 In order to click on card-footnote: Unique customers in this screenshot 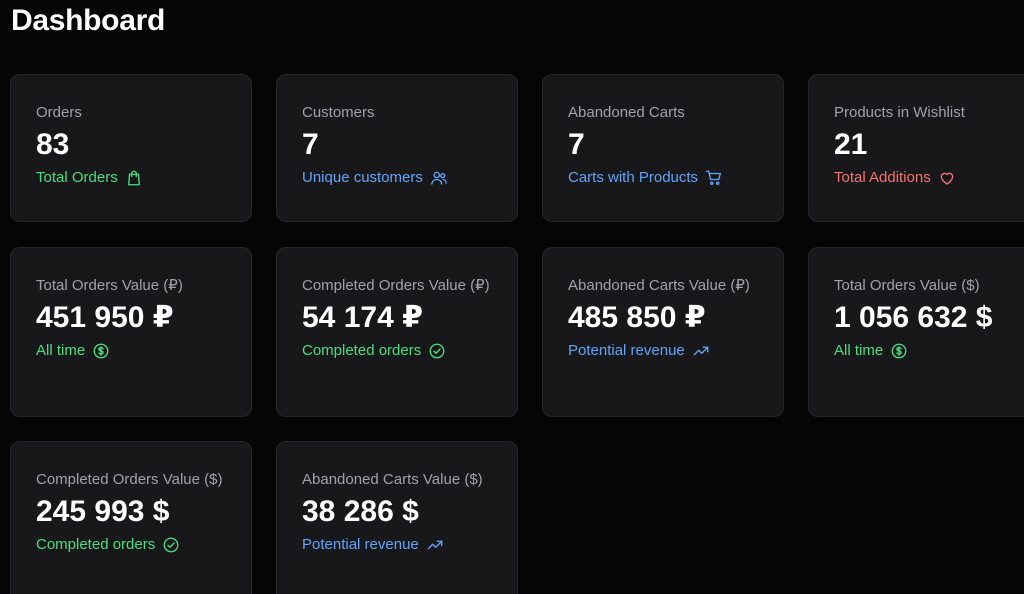, I will do `click(397, 178)`.